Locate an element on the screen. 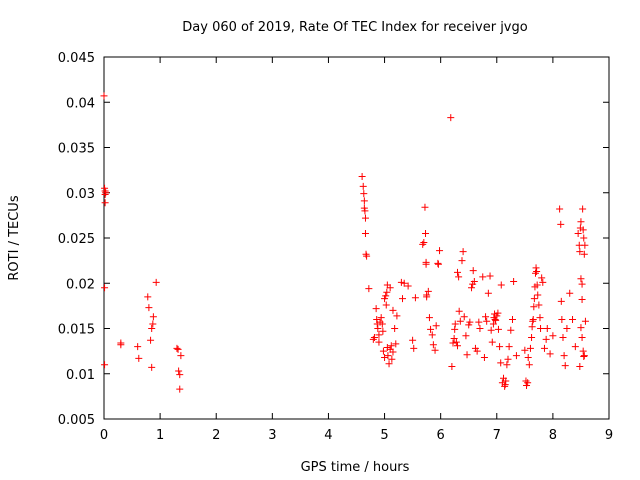 The height and width of the screenshot is (480, 640). x-tick-label: 0 is located at coordinates (104, 435).